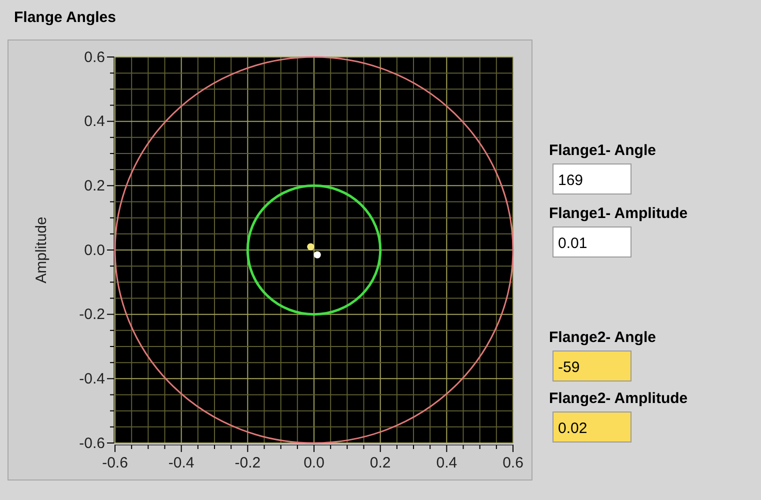  Describe the element at coordinates (602, 337) in the screenshot. I see `text: Flange2- Angle` at that location.